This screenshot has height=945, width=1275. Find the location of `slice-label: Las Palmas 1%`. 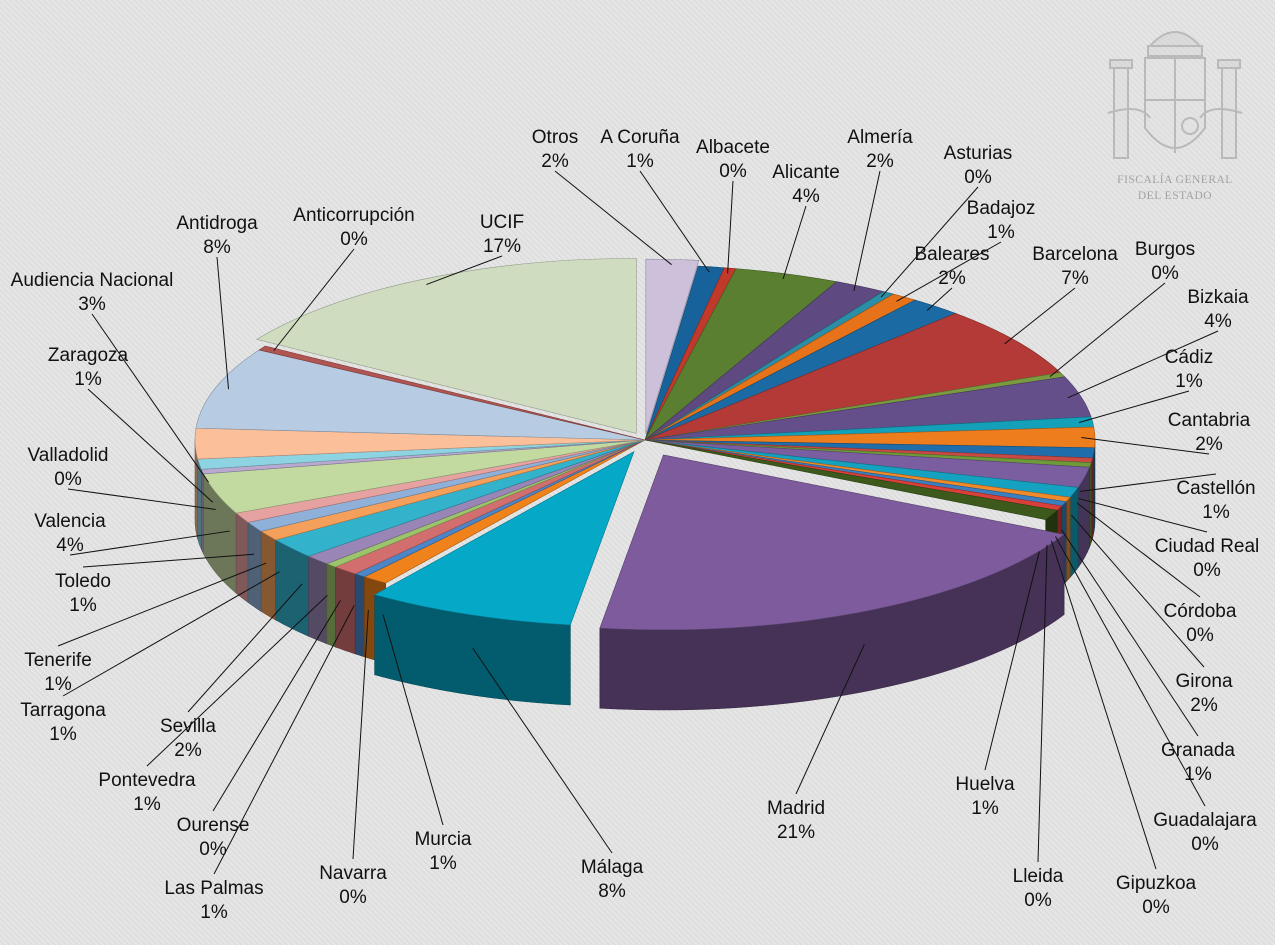

slice-label: Las Palmas 1% is located at coordinates (213, 900).